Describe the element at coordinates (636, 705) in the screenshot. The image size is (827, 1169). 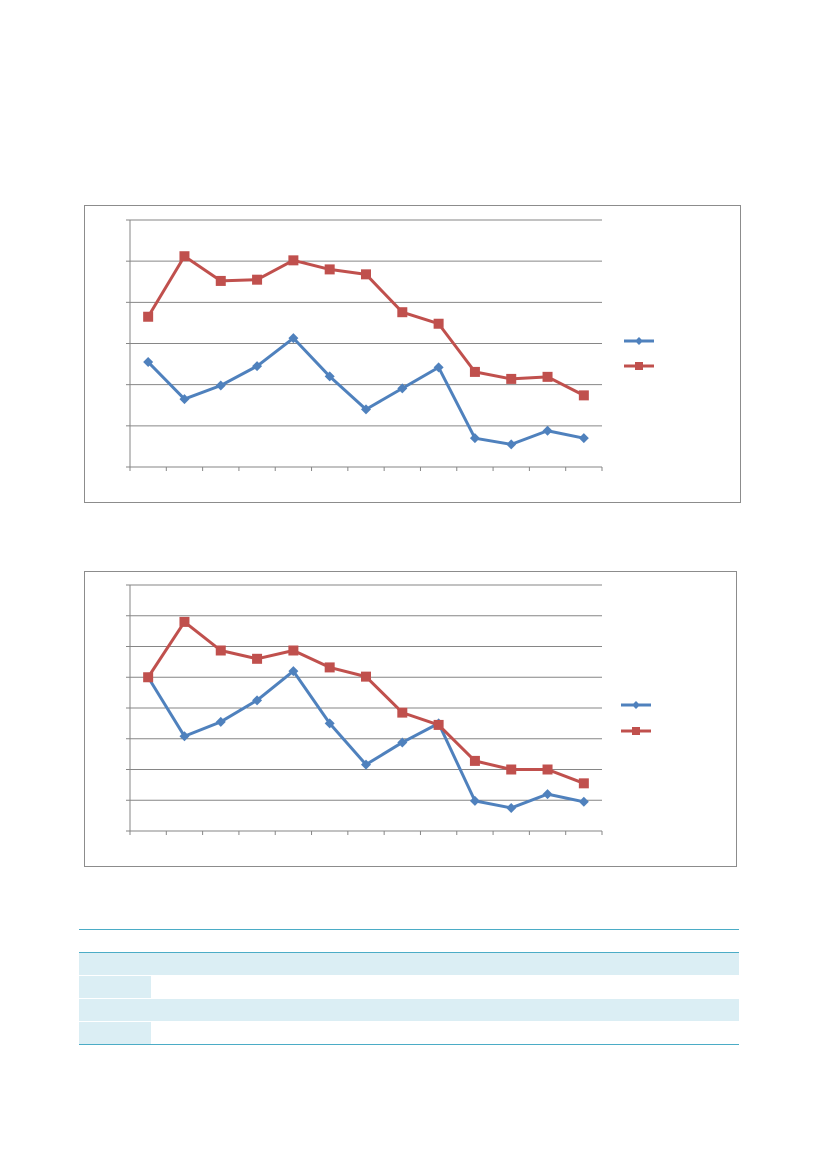
I see `legend-marker-diamond` at that location.